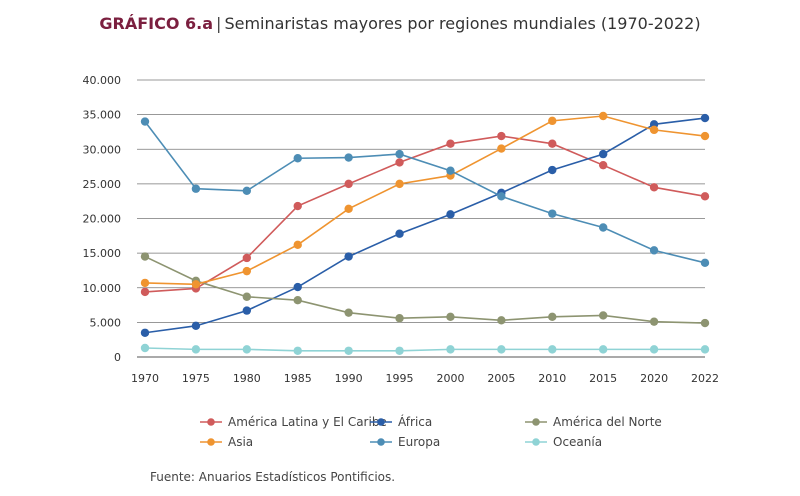 This screenshot has height=496, width=800. I want to click on y-tick-label: 40.000, so click(102, 80).